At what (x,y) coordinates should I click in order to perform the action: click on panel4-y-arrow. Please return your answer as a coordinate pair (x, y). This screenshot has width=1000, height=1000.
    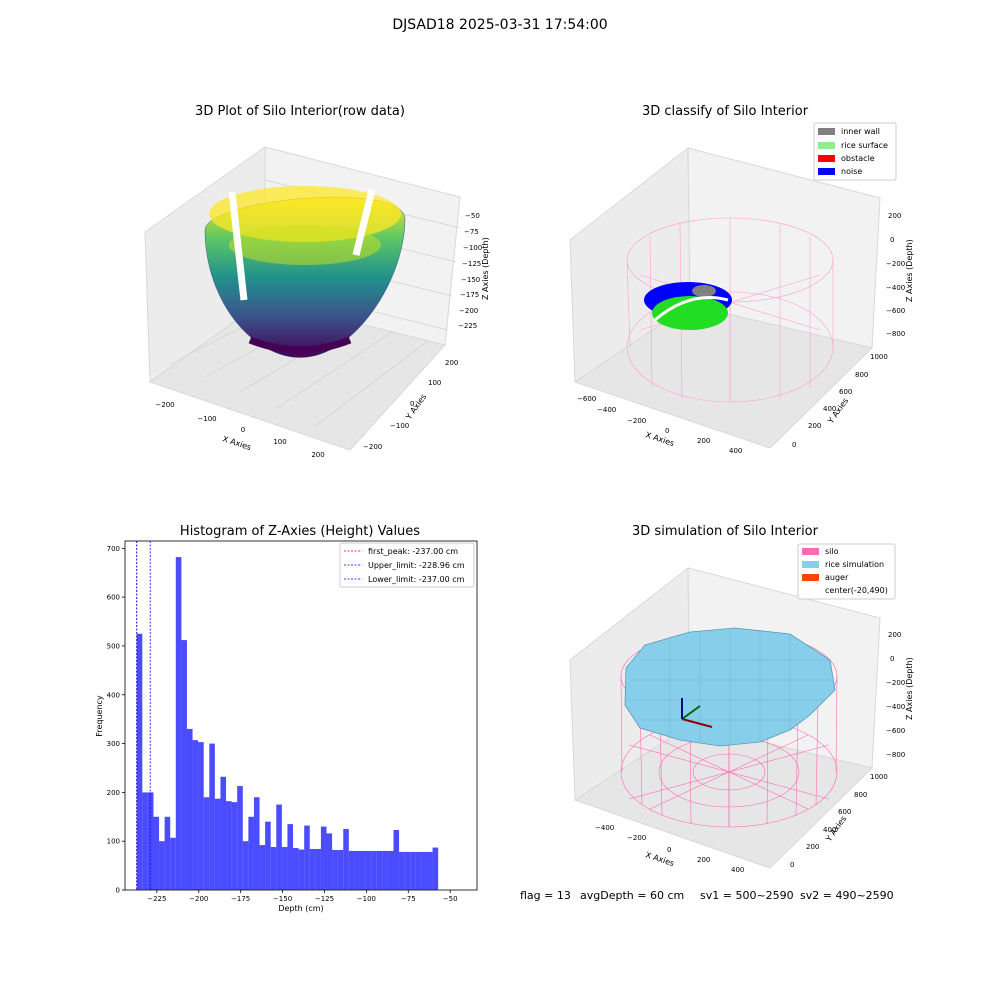
    Looking at the image, I should click on (691, 712).